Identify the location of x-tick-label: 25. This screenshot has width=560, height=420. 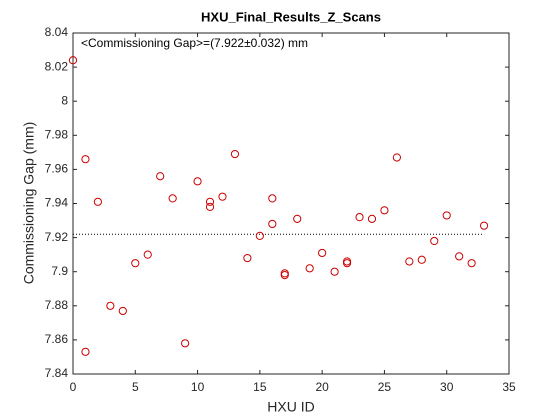
(385, 387).